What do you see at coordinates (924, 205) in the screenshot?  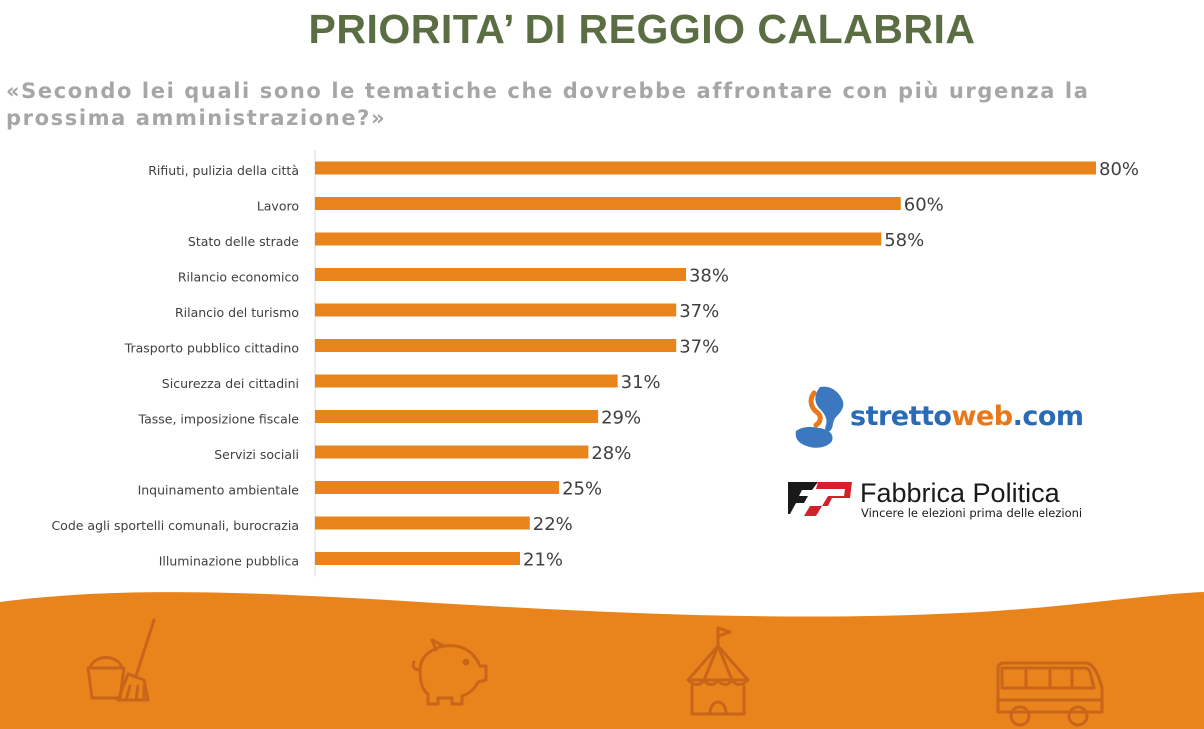 I see `value-label: 60%` at bounding box center [924, 205].